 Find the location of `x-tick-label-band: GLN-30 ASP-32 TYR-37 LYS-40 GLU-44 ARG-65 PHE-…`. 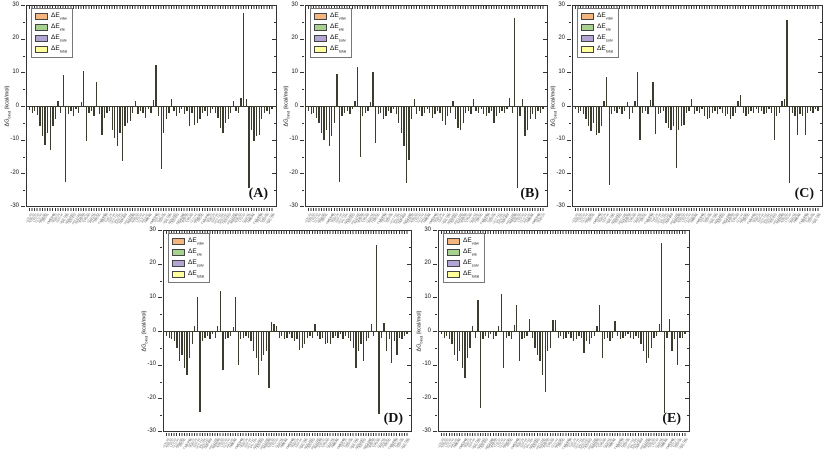

x-tick-label-band: GLN-30 ASP-32 TYR-37 LYS-40 GLU-44 ARG-65 PHE-… is located at coordinates (287, 446).